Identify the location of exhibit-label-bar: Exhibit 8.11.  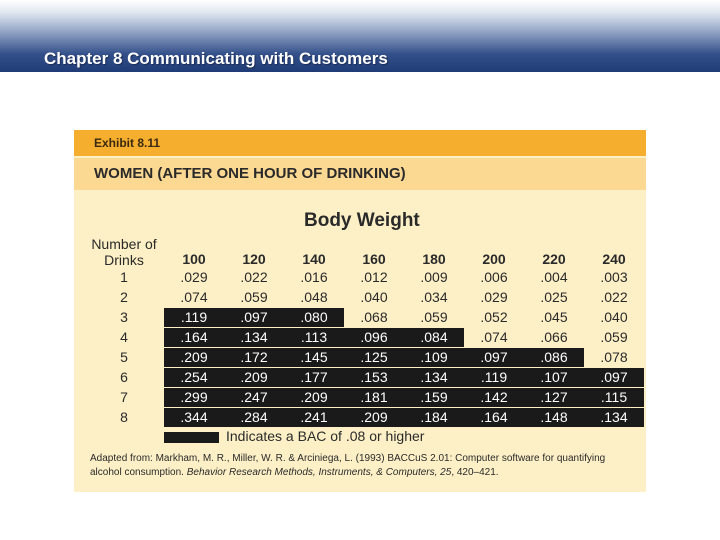
(360, 143).